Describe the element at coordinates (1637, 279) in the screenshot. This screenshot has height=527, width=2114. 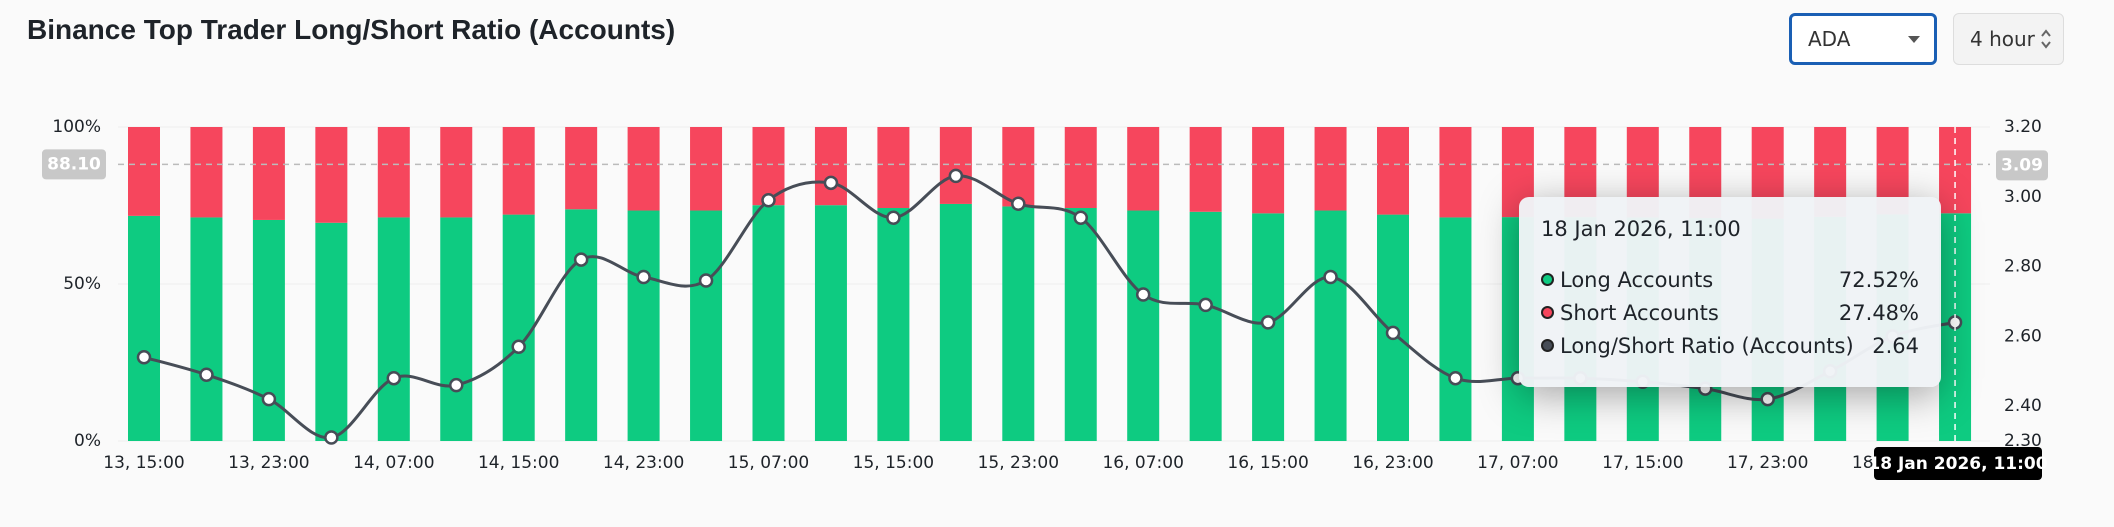
I see `tooltip-series-name: Long Accounts` at that location.